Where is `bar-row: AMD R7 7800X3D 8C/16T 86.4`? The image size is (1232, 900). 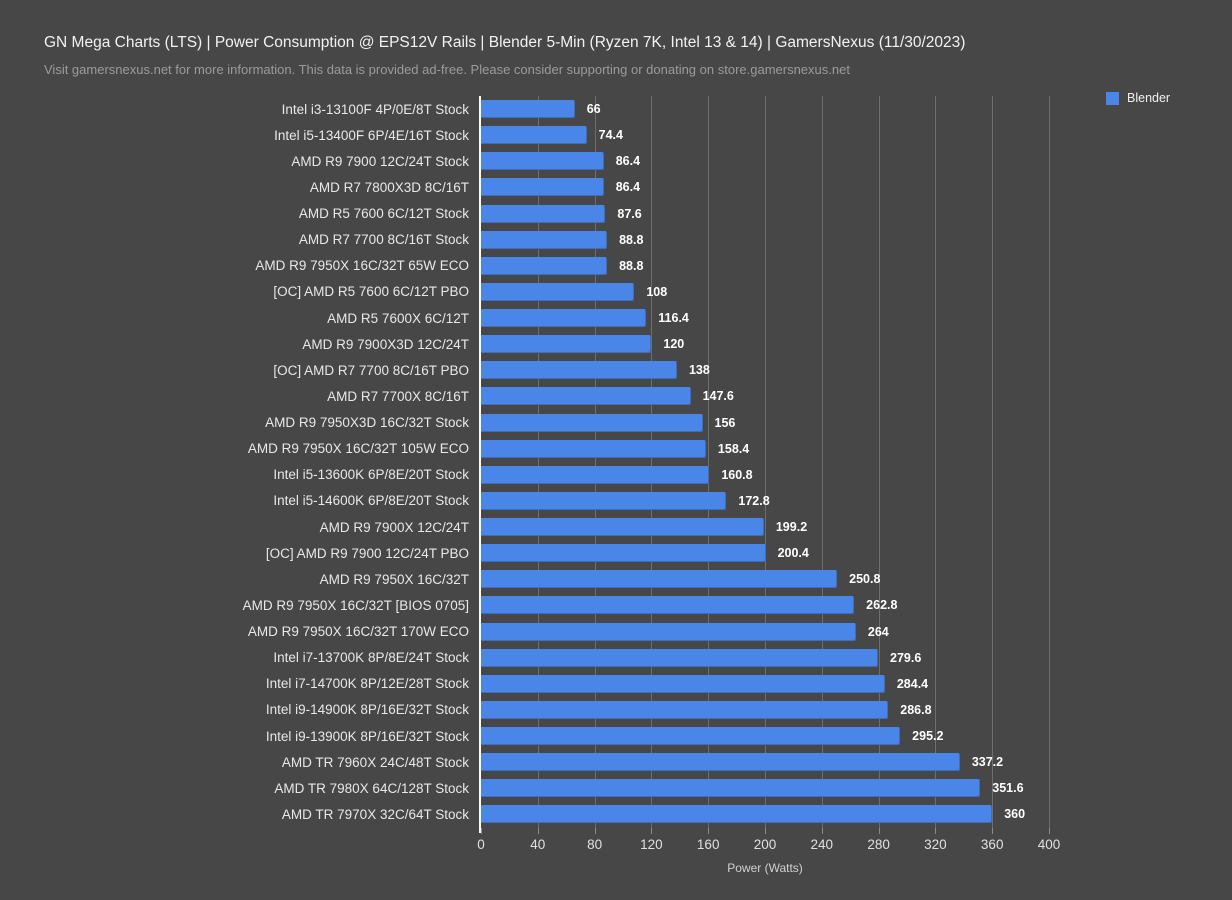 bar-row: AMD R7 7800X3D 8C/16T 86.4 is located at coordinates (616, 187).